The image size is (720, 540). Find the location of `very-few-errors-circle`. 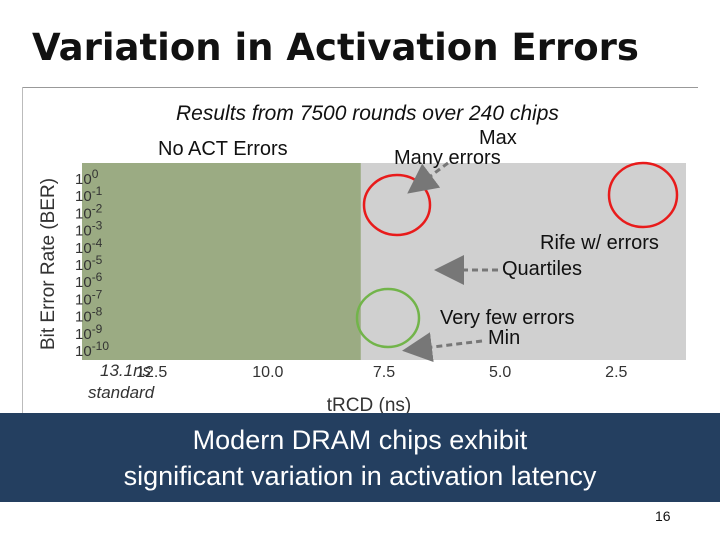

very-few-errors-circle is located at coordinates (388, 318).